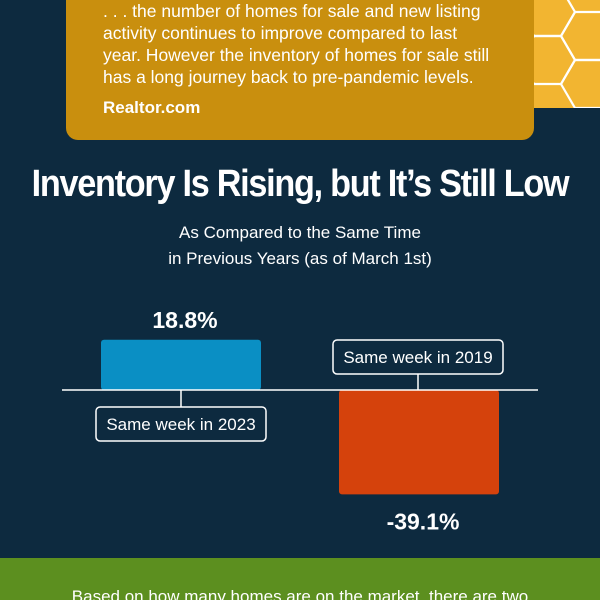  I want to click on category-label-2: Same week in 2019, so click(417, 357).